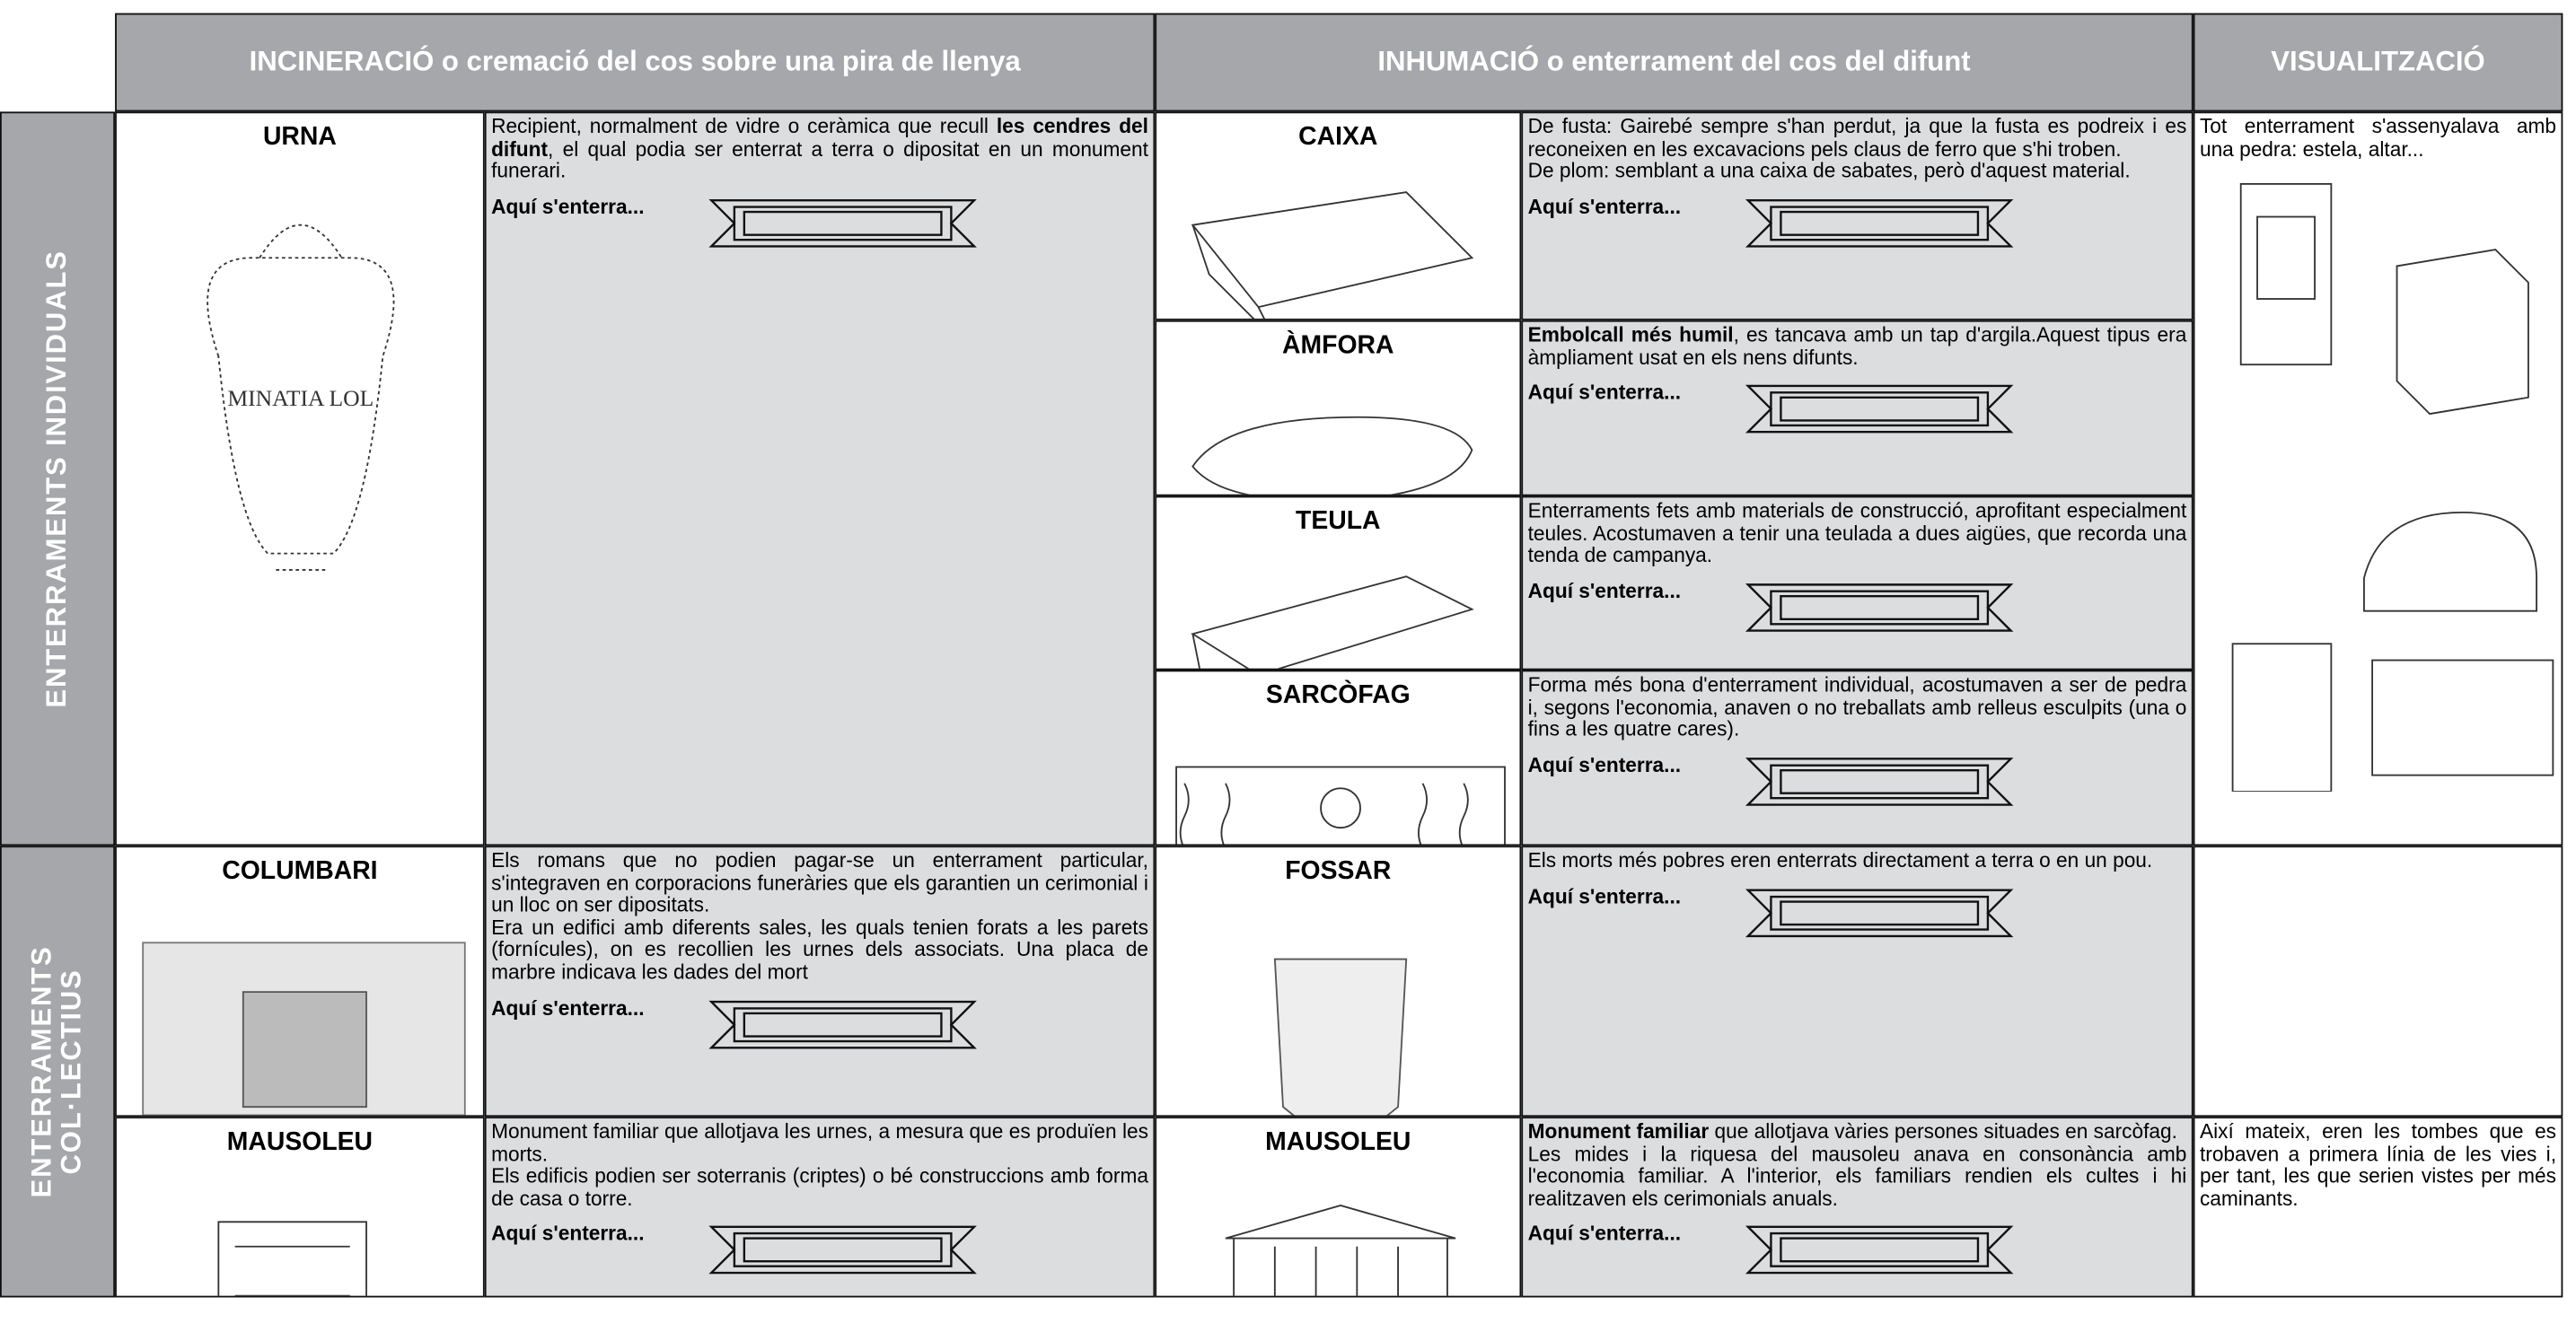 The height and width of the screenshot is (1341, 2576). I want to click on item-title: URNA, so click(299, 137).